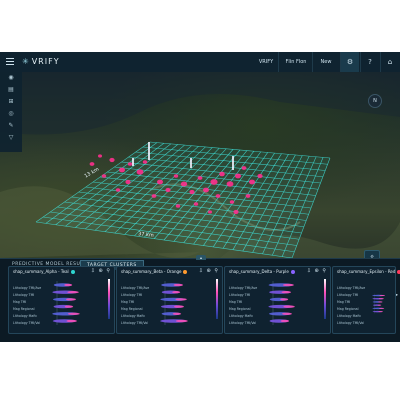 This screenshot has width=400, height=400. What do you see at coordinates (45, 61) in the screenshot?
I see `logo-text: VRIFY` at bounding box center [45, 61].